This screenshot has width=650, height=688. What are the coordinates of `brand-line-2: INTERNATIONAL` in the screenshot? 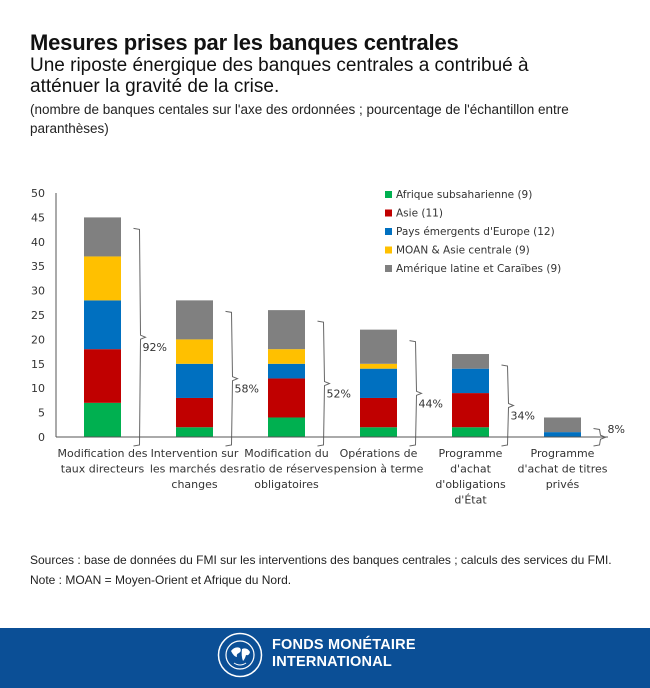 It's located at (332, 662).